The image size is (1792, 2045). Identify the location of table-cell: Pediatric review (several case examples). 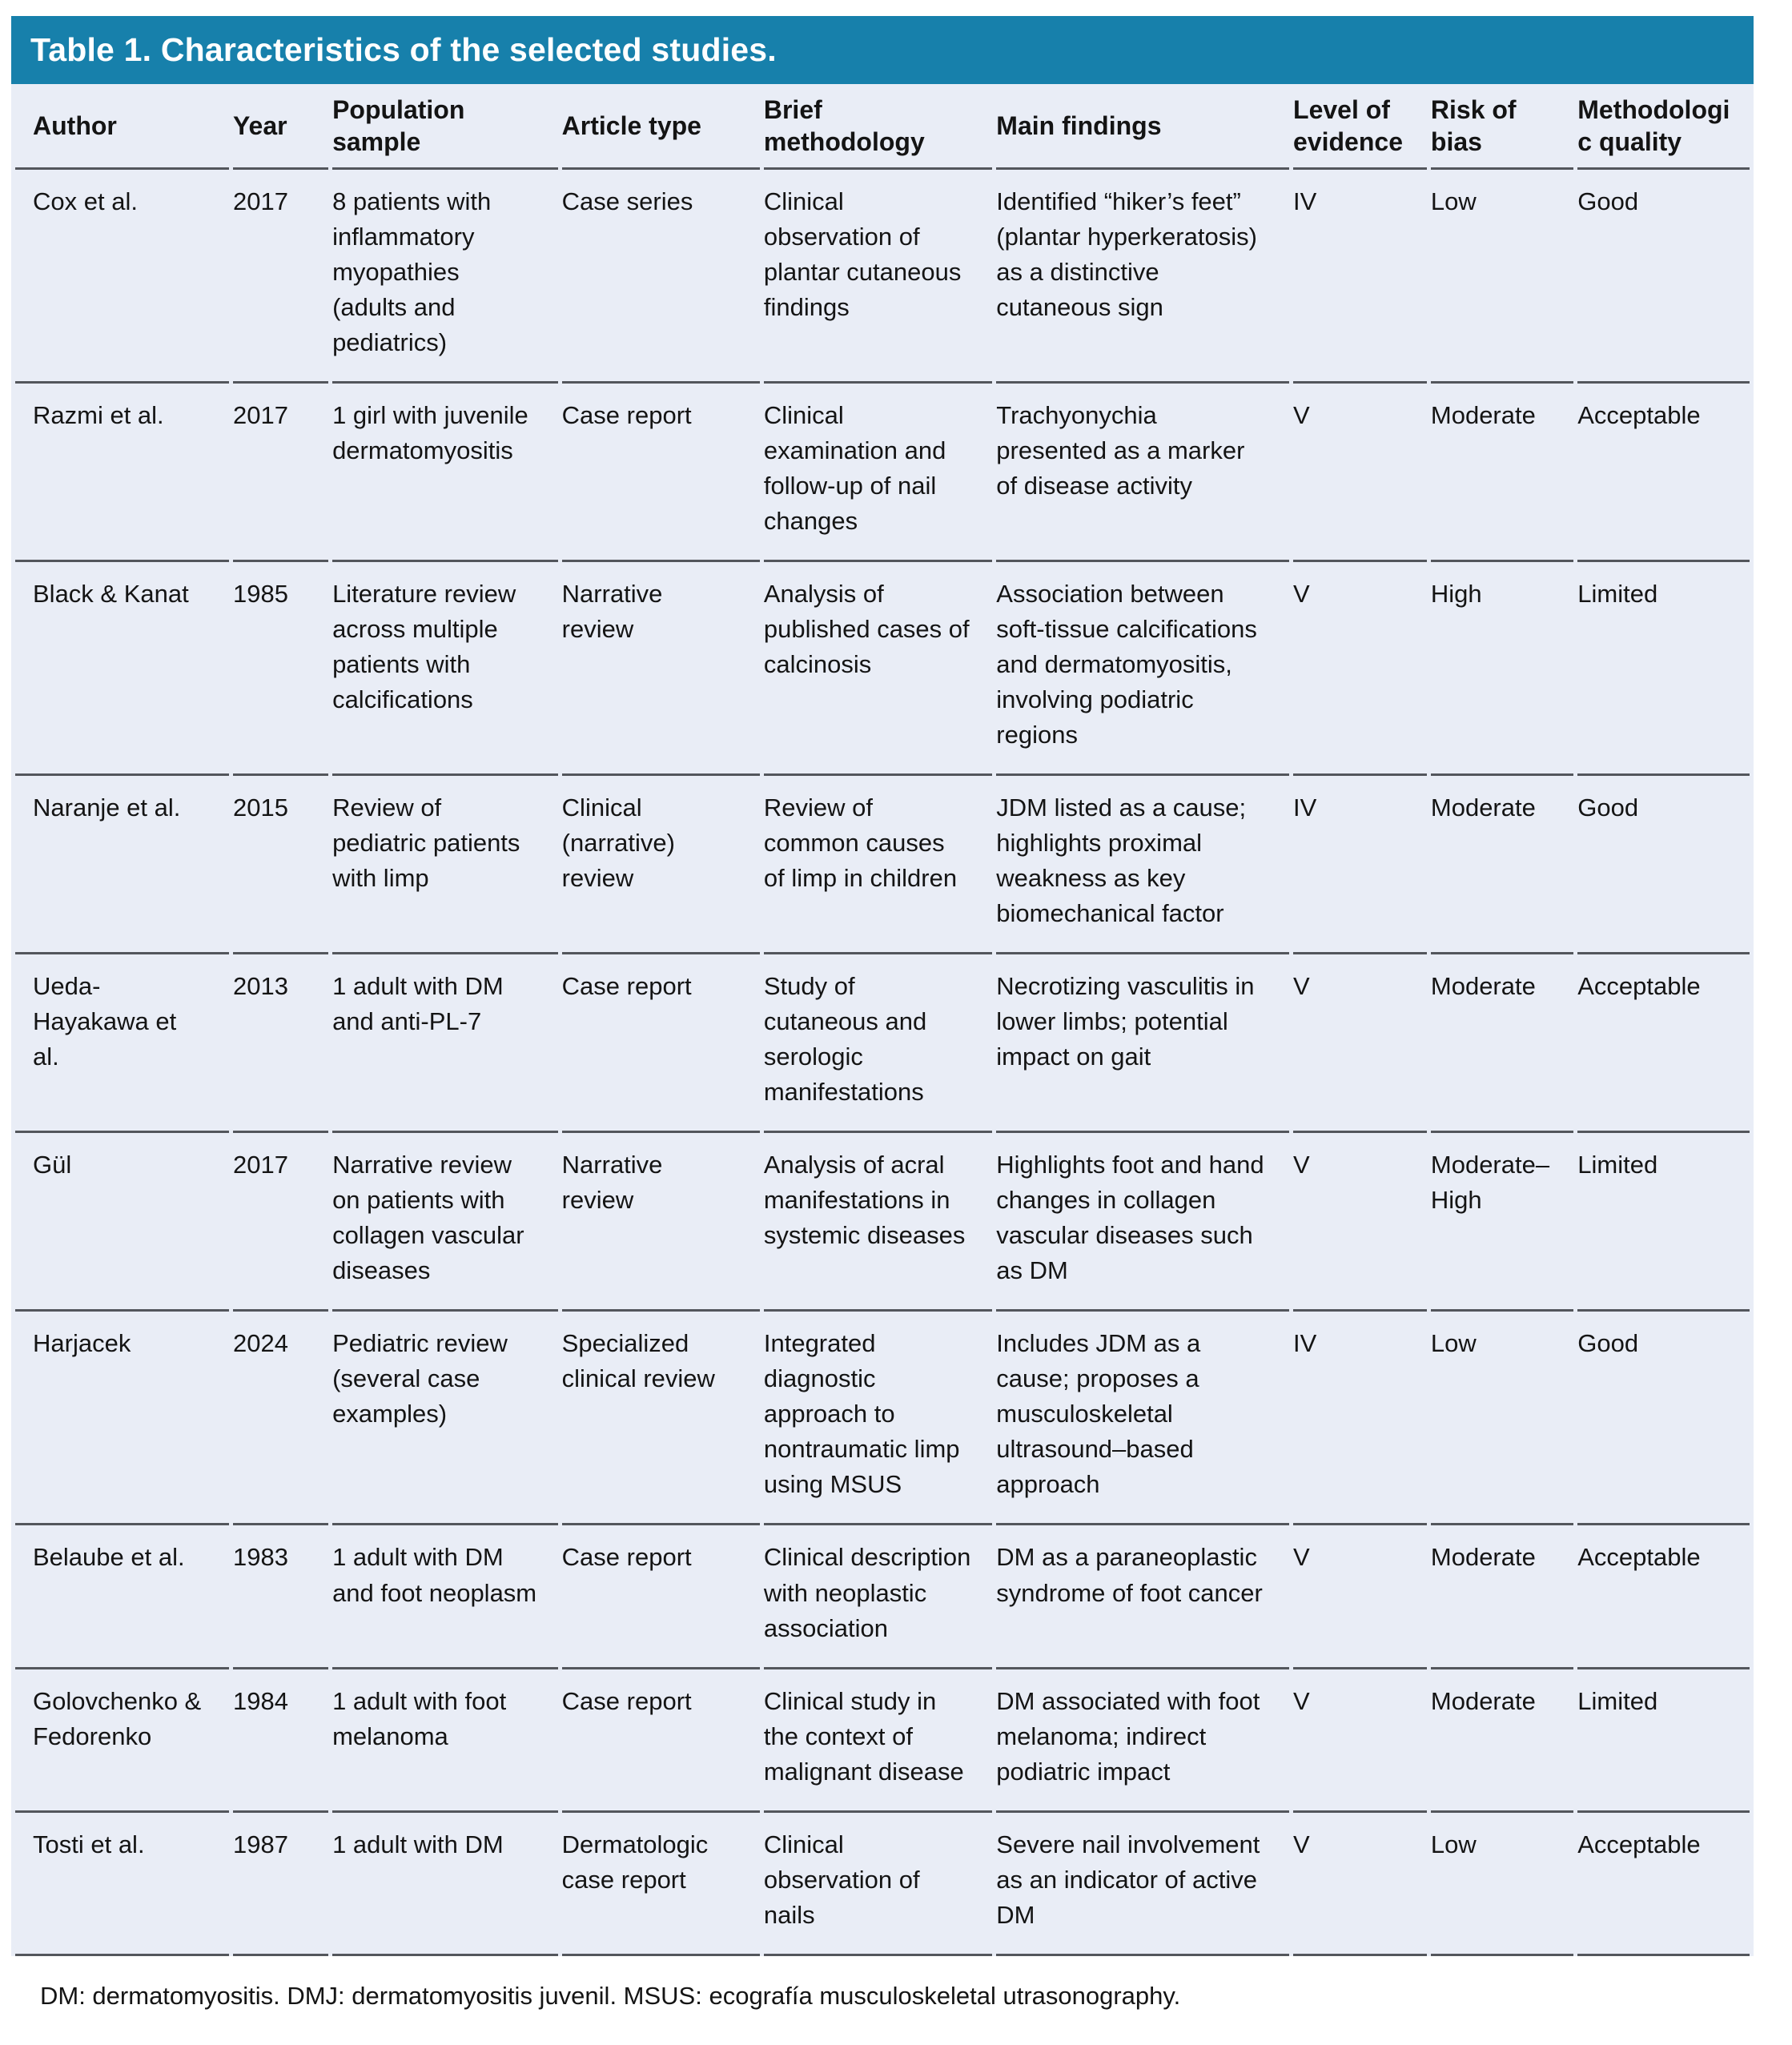
(445, 1419).